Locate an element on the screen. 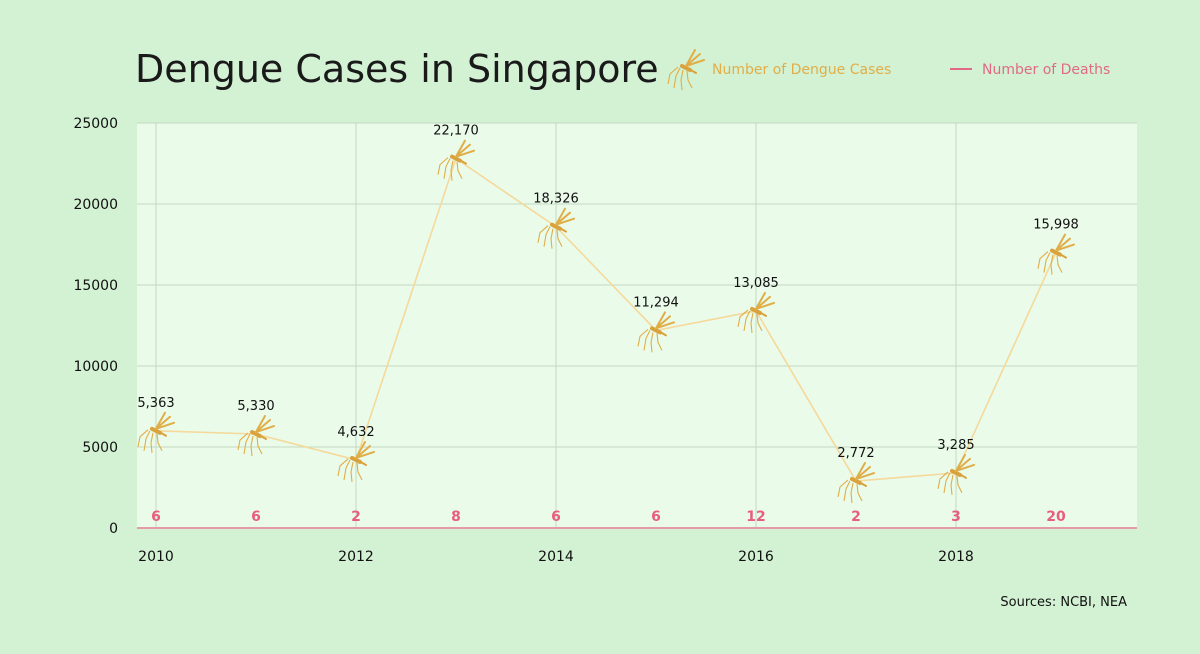 The height and width of the screenshot is (654, 1200). deaths-series: 6 6 2 8 6 6 12 2 3 20 is located at coordinates (608, 517).